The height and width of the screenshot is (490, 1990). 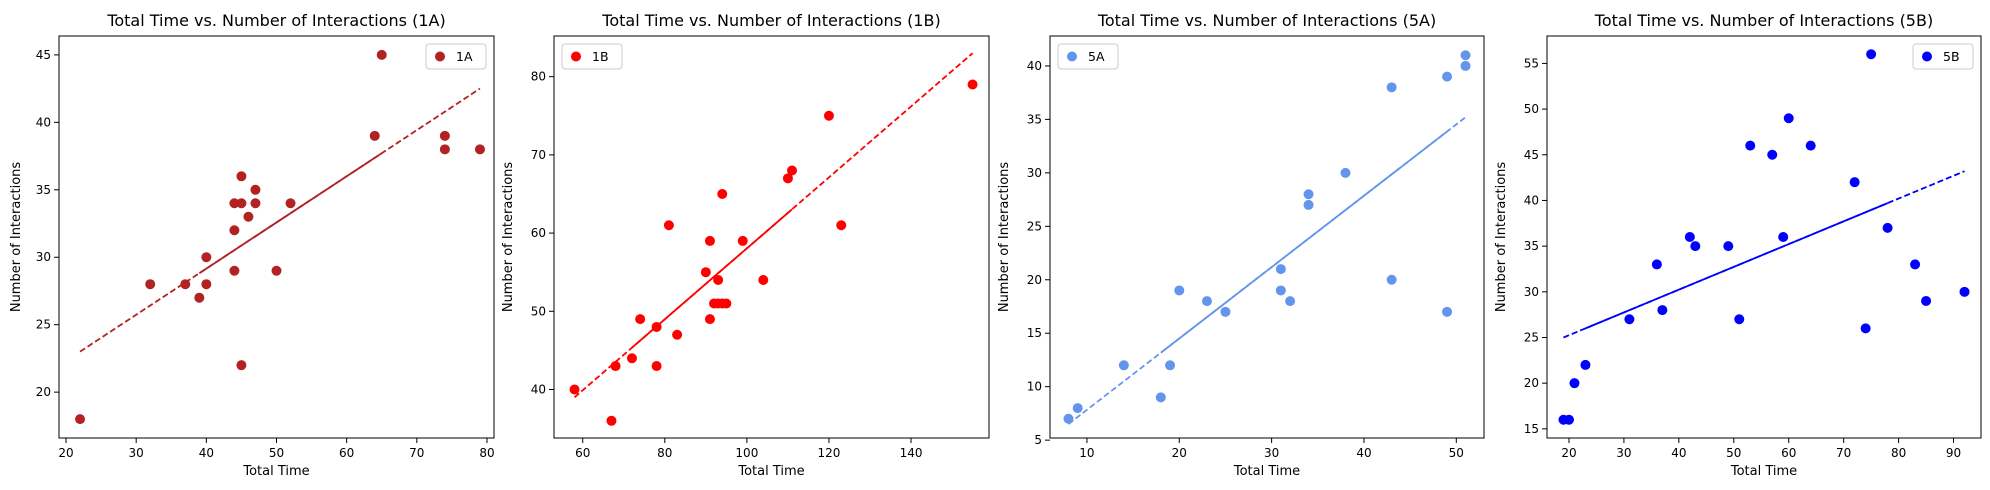 I want to click on x-tick-label: 60, so click(x=1788, y=453).